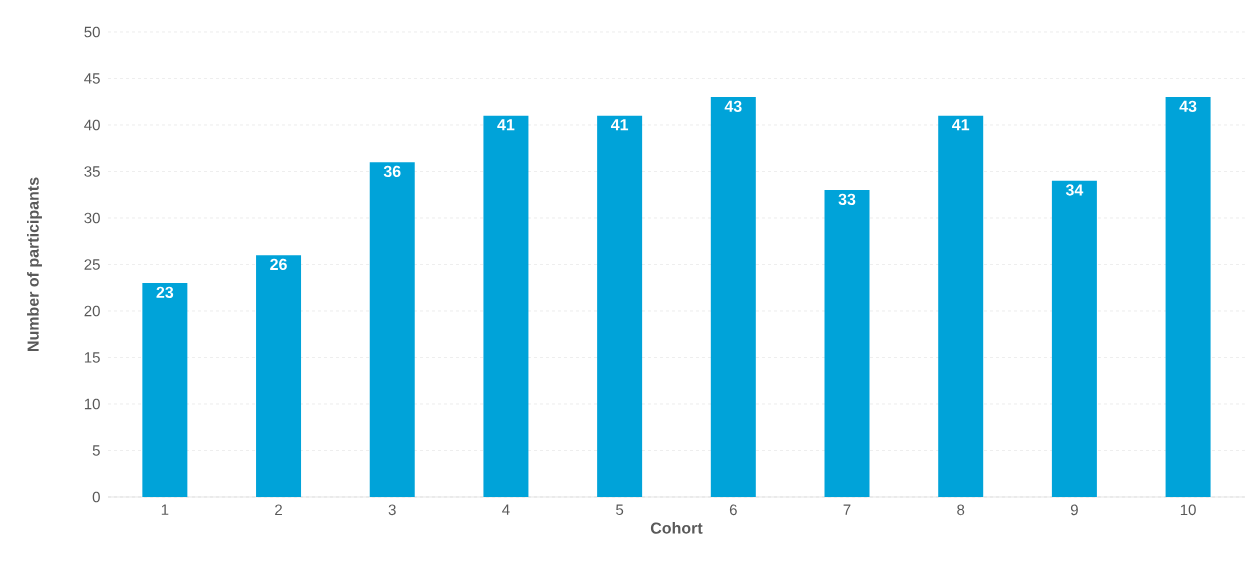  Describe the element at coordinates (278, 264) in the screenshot. I see `data-label: 26` at that location.